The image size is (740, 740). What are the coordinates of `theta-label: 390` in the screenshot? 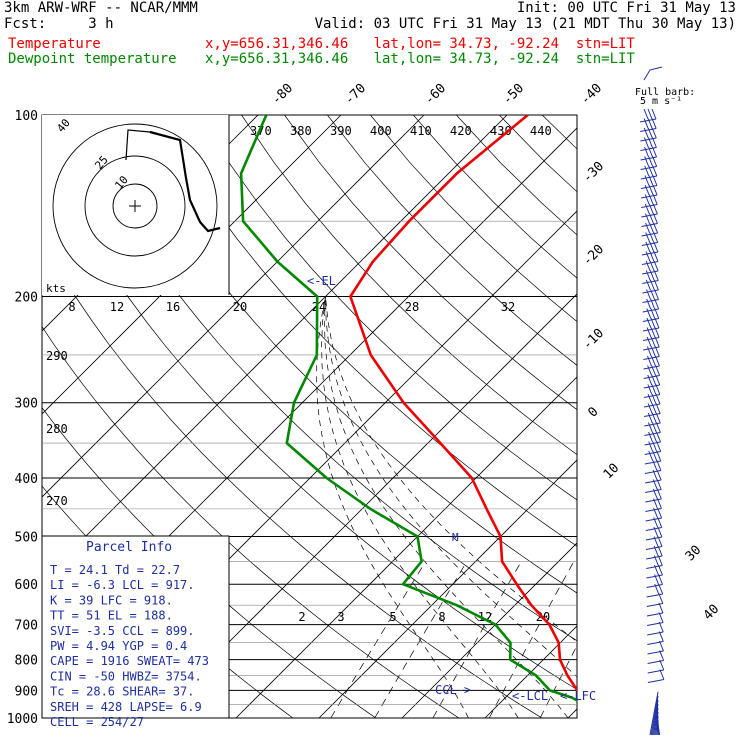 It's located at (341, 131).